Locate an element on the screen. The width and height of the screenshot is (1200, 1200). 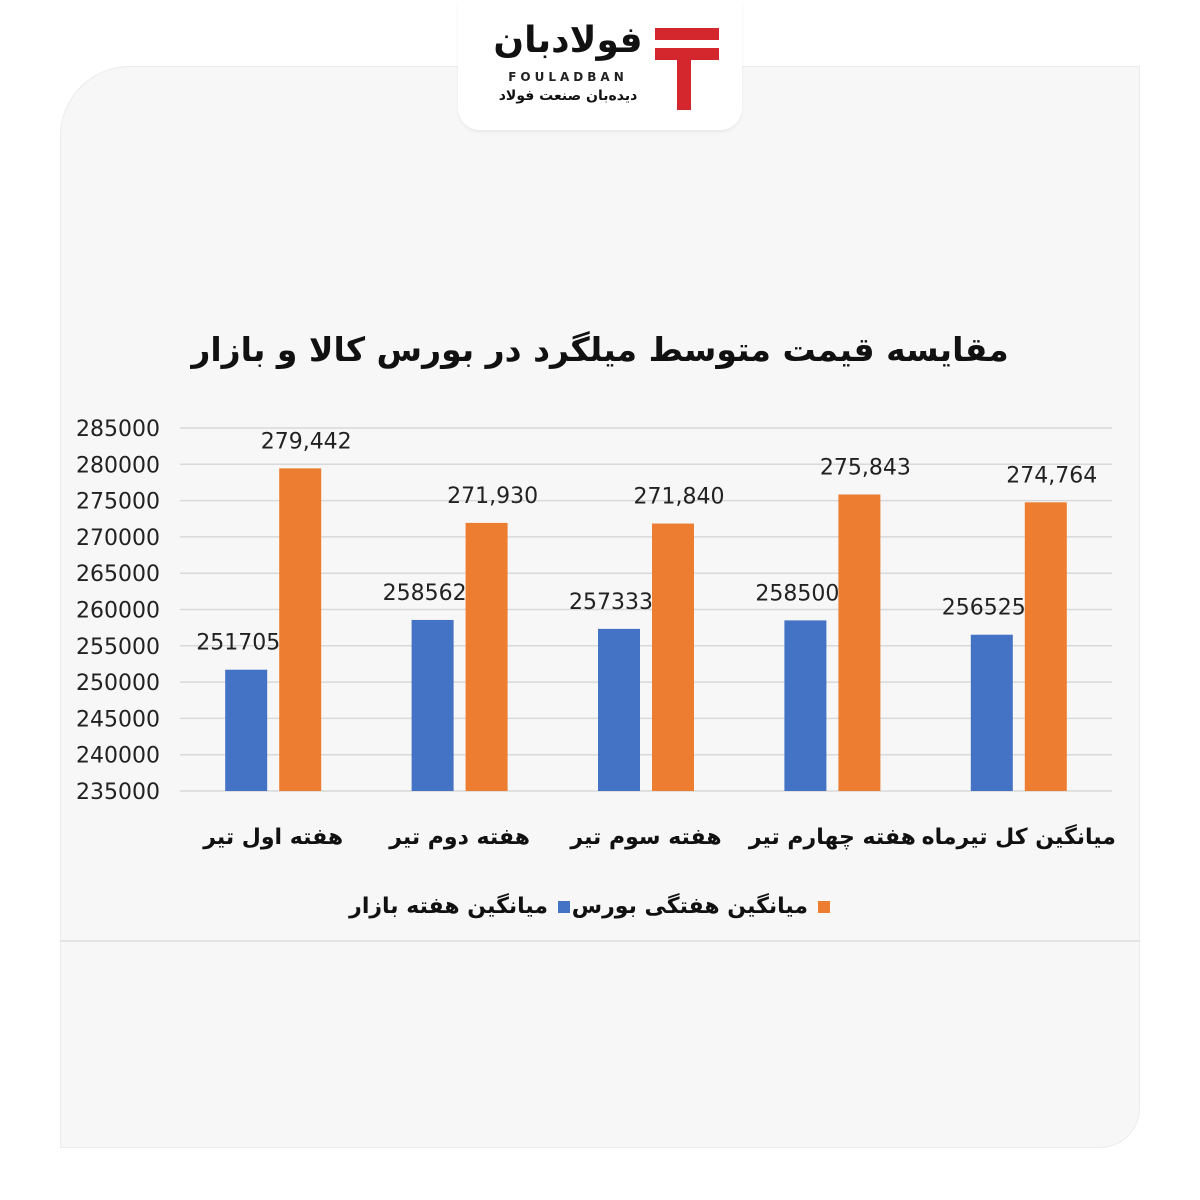
data-label-market: 258562 is located at coordinates (425, 593).